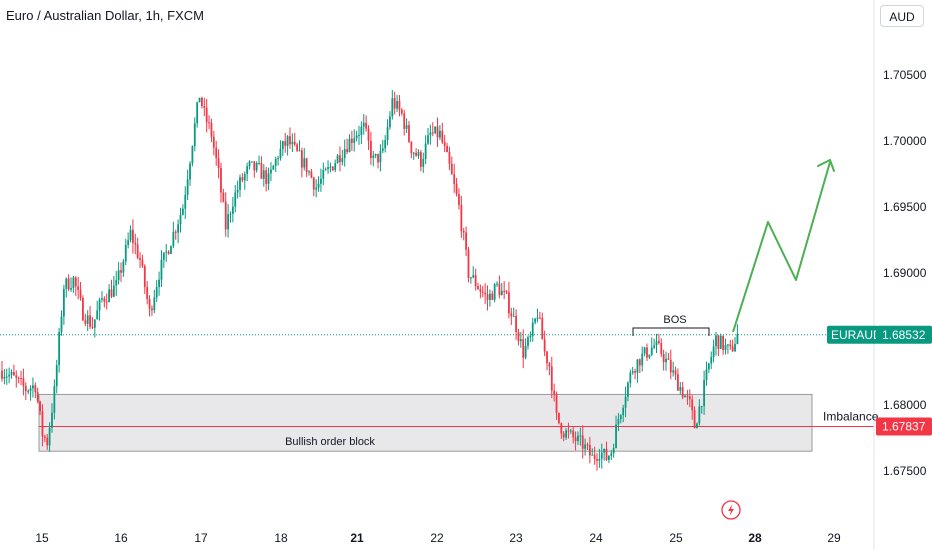  I want to click on time-tick-label: 25, so click(676, 538).